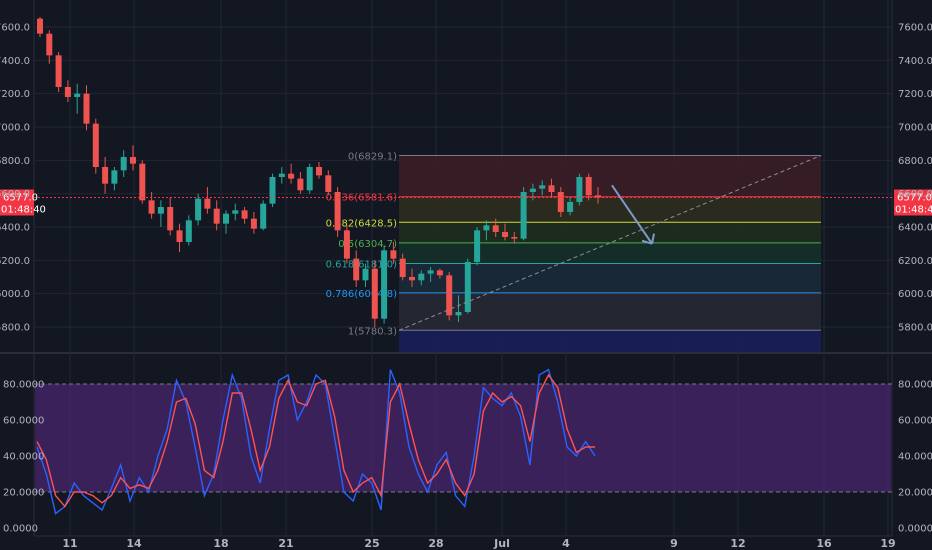 This screenshot has width=932, height=550. What do you see at coordinates (20, 529) in the screenshot?
I see `stoch-tick-left: 0.0000` at bounding box center [20, 529].